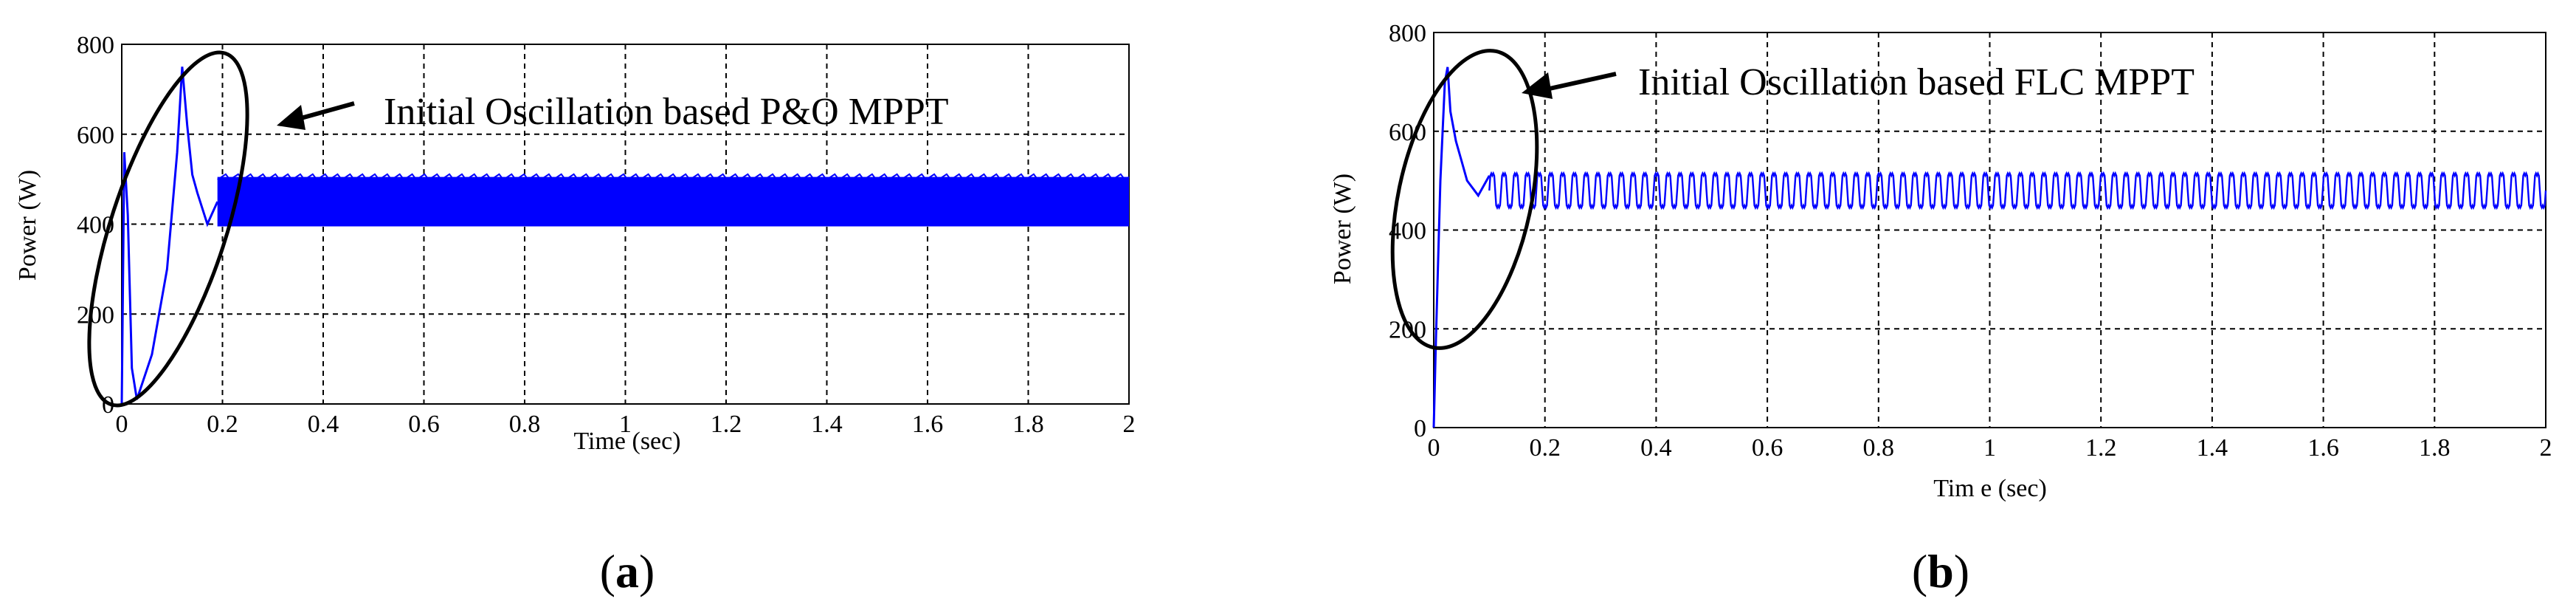  Describe the element at coordinates (2101, 448) in the screenshot. I see `b-x-tick-label: 1.2` at that location.